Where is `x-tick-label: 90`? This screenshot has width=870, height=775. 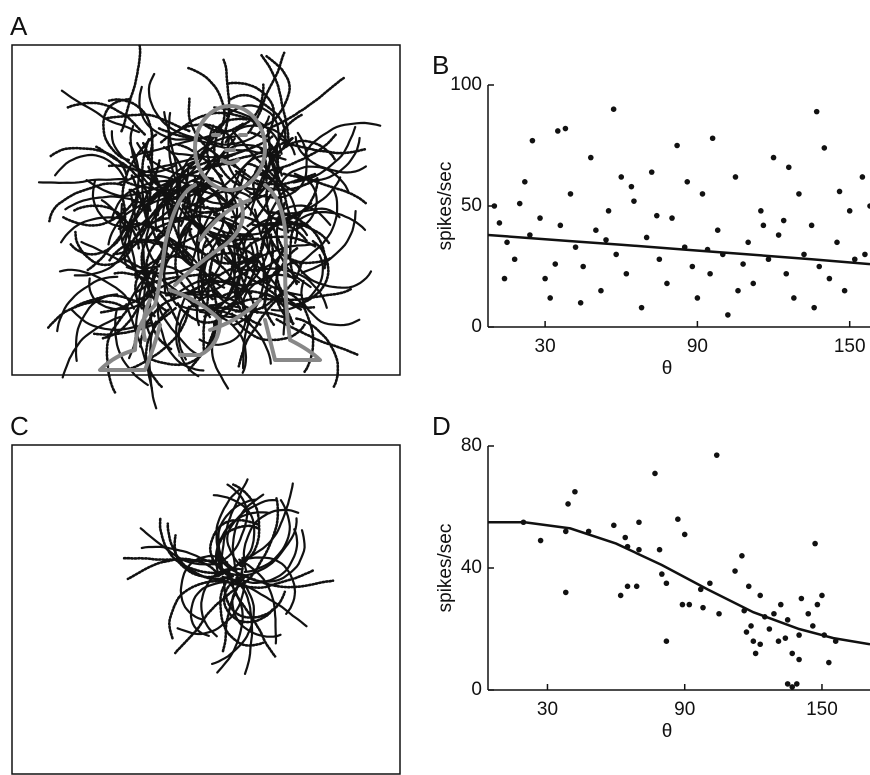 x-tick-label: 90 is located at coordinates (697, 346).